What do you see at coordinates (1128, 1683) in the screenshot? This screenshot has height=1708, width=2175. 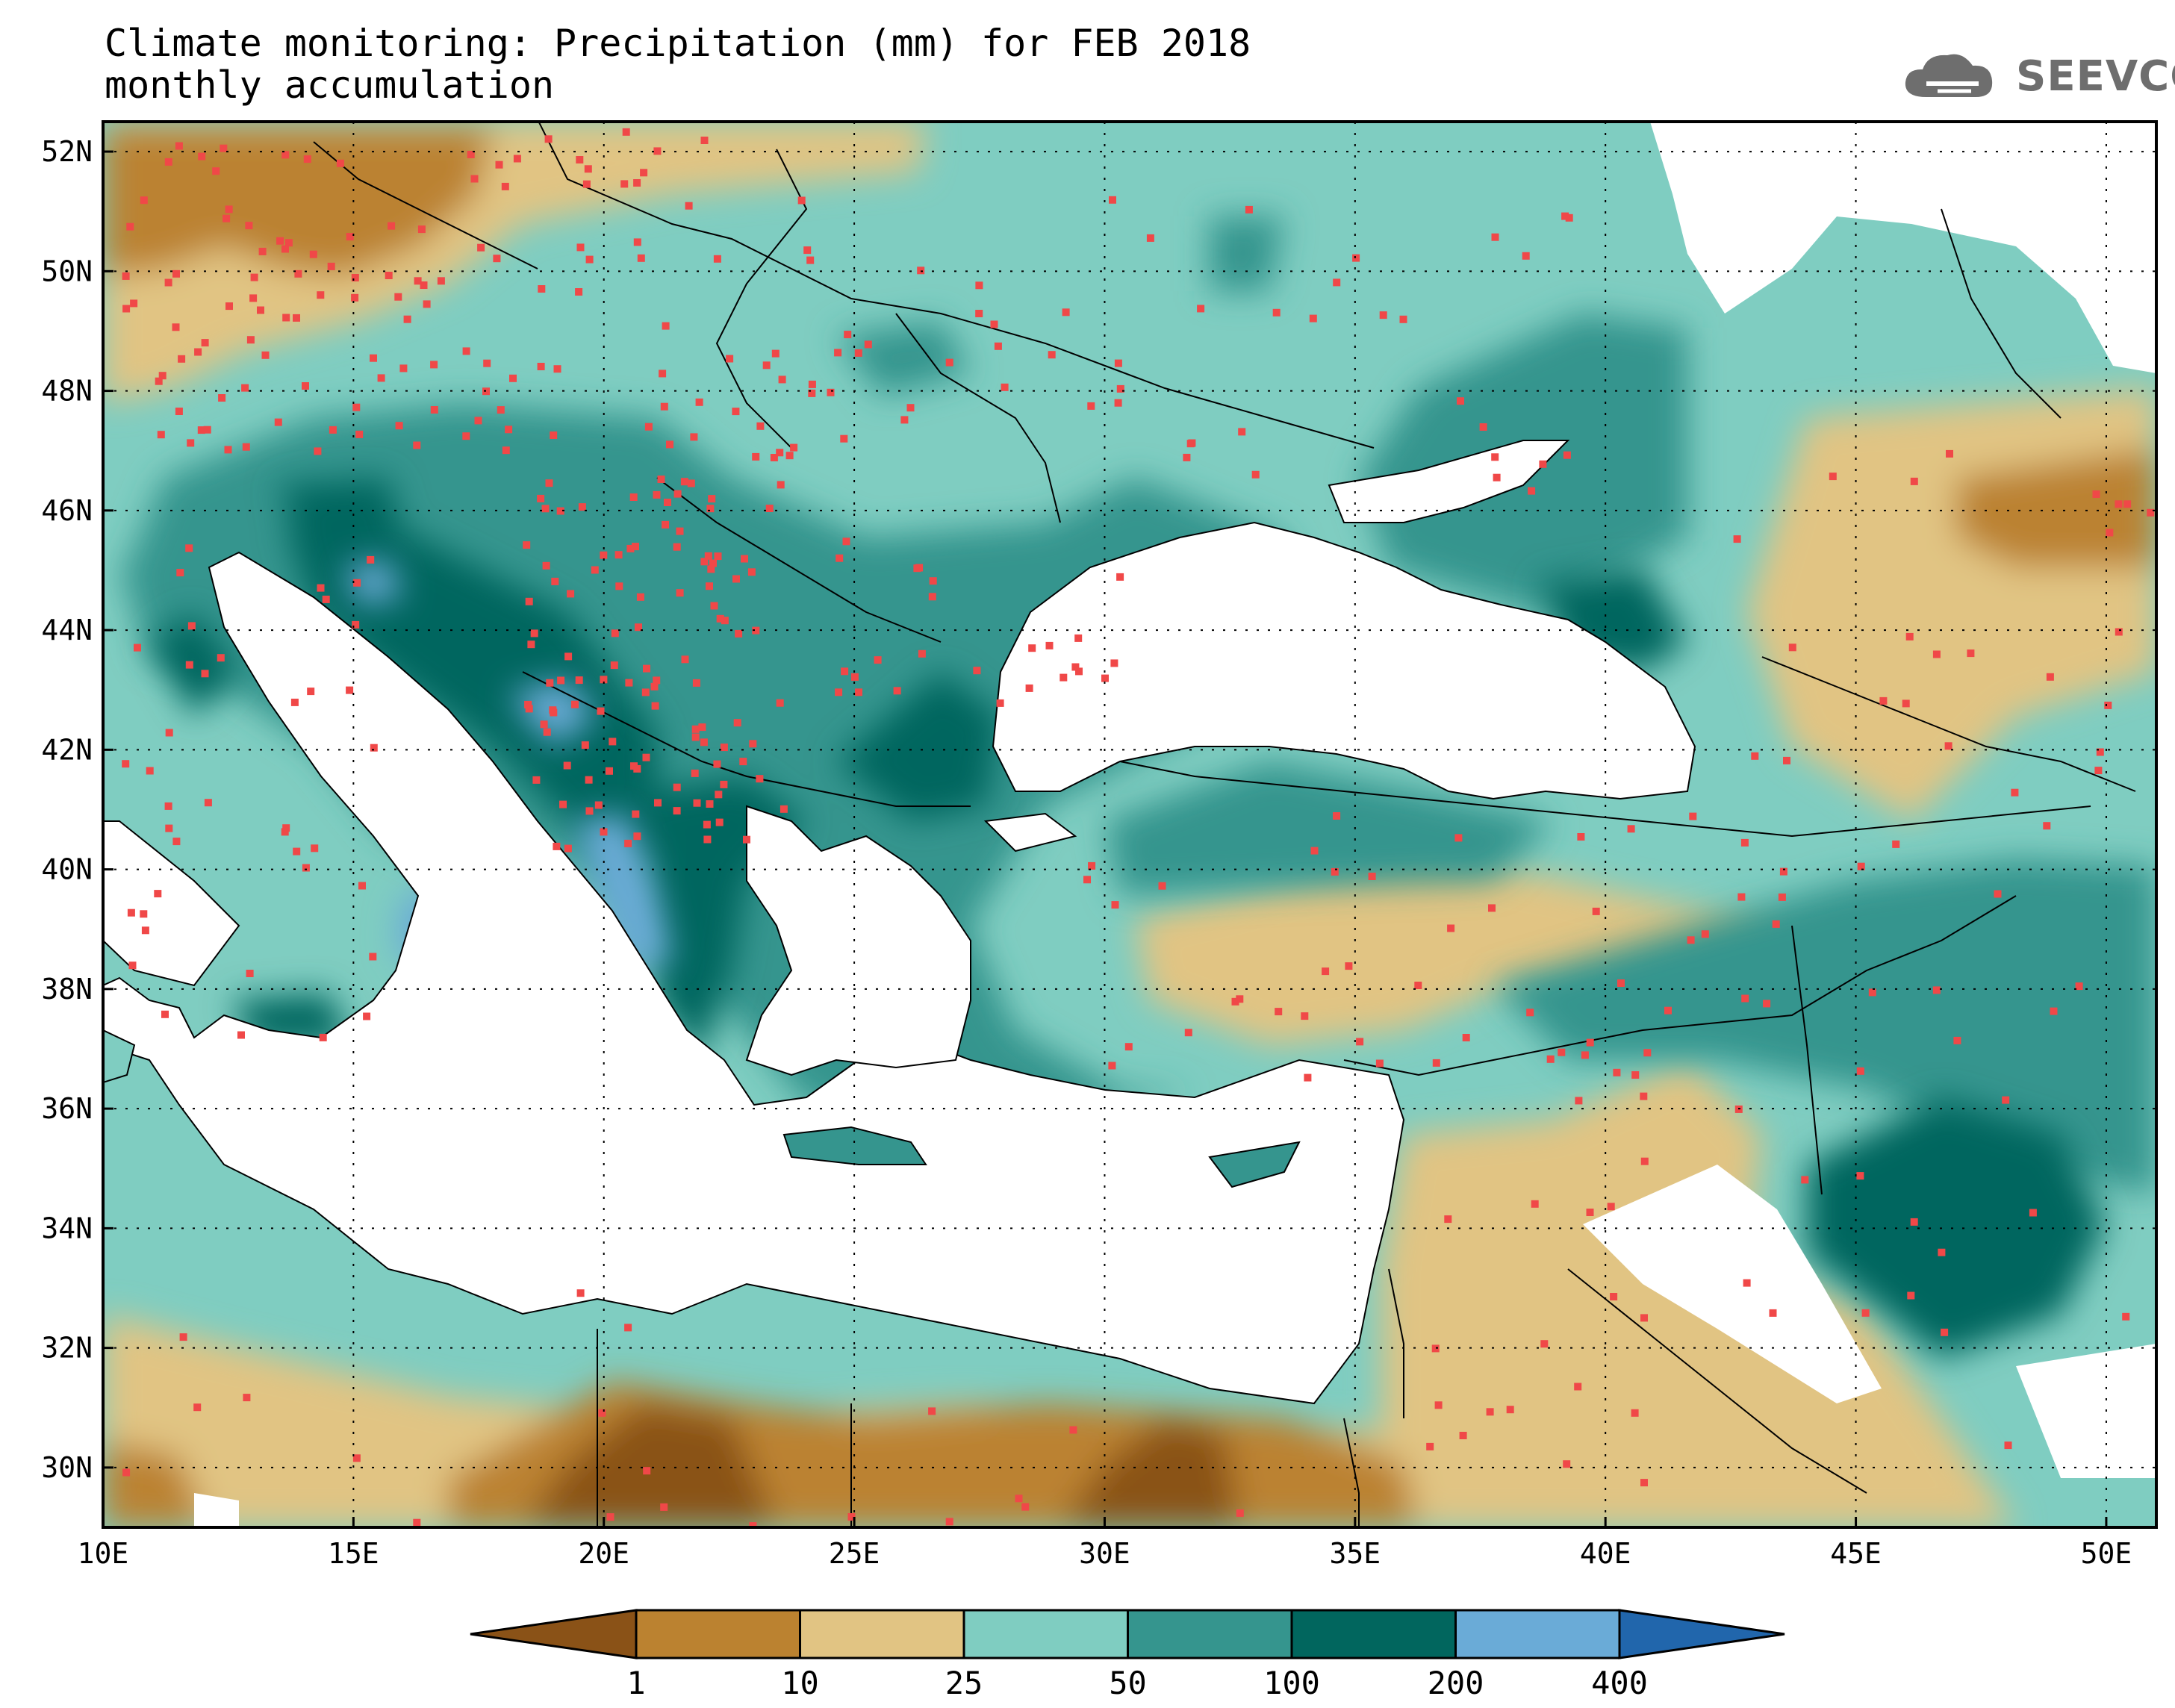 I see `colorbar-level-label: 50` at bounding box center [1128, 1683].